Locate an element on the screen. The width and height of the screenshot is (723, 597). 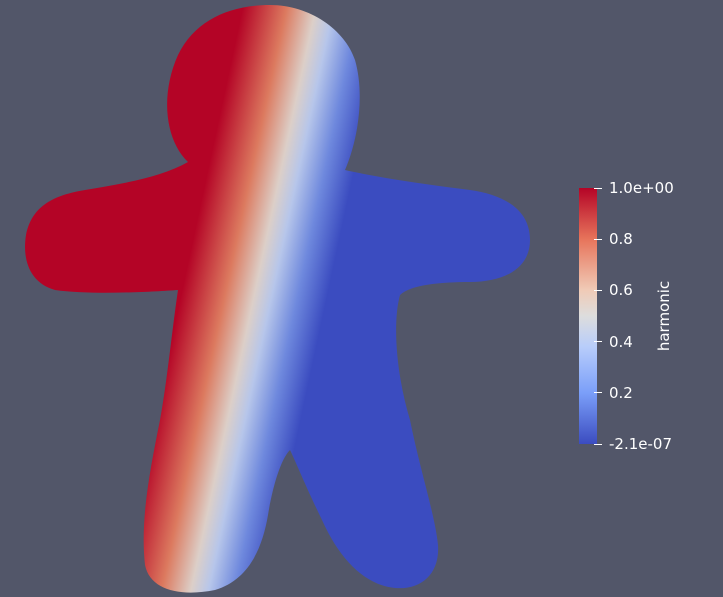
colorbar is located at coordinates (588, 316).